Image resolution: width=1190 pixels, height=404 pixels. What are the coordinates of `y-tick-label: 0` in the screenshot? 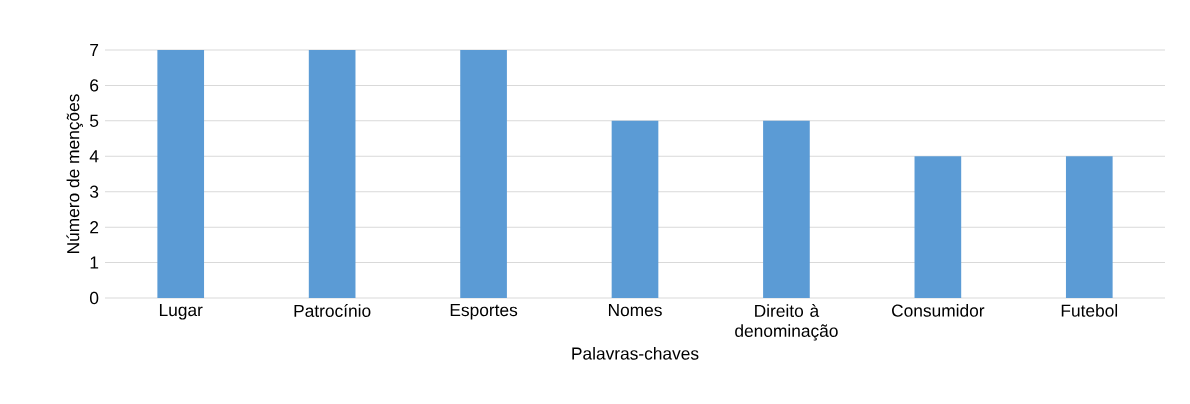 It's located at (94, 298).